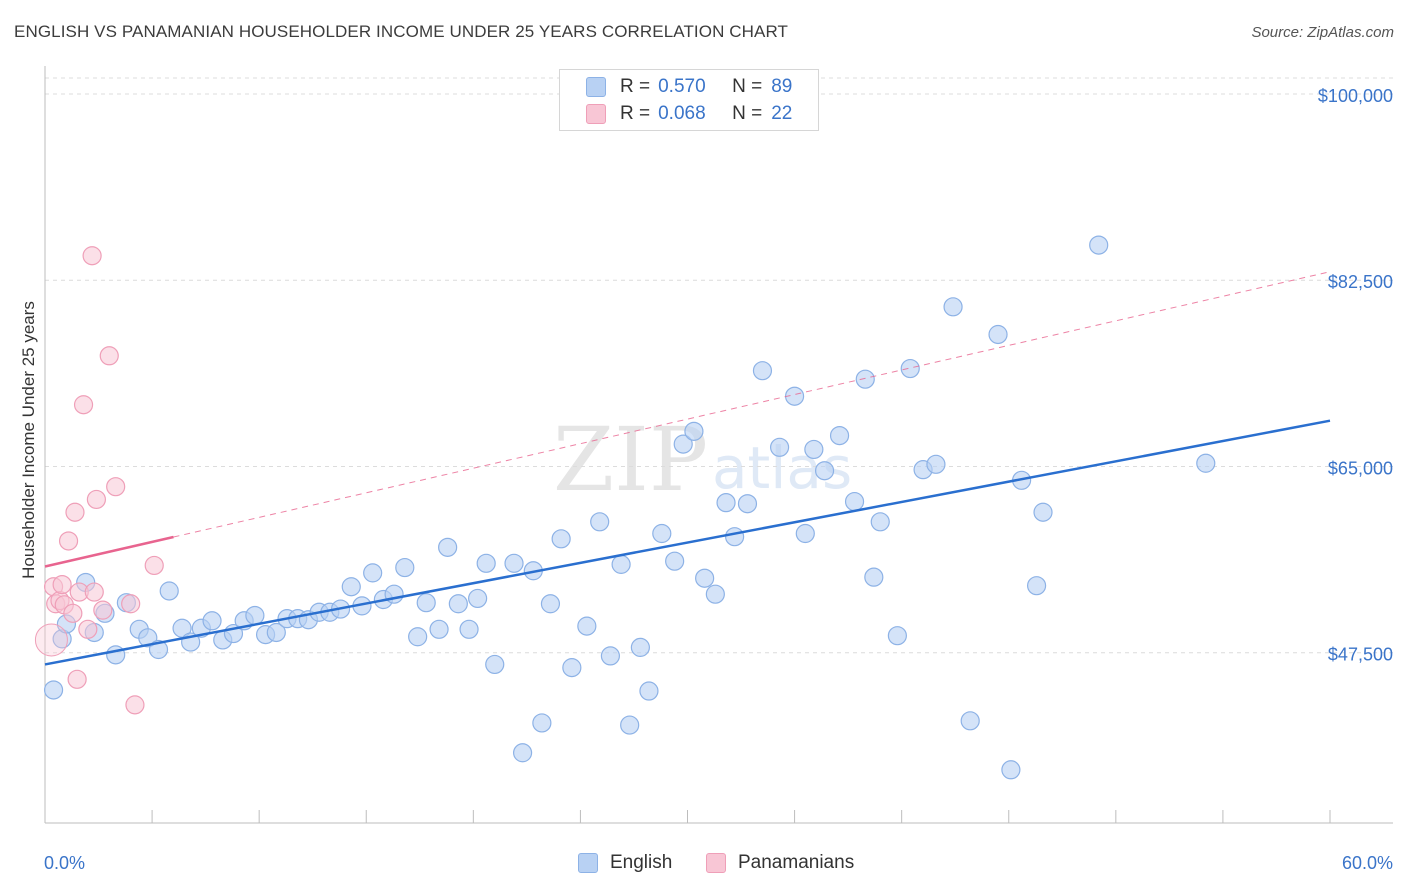 The height and width of the screenshot is (892, 1406). Describe the element at coordinates (99, 480) in the screenshot. I see `panamanian-points` at that location.